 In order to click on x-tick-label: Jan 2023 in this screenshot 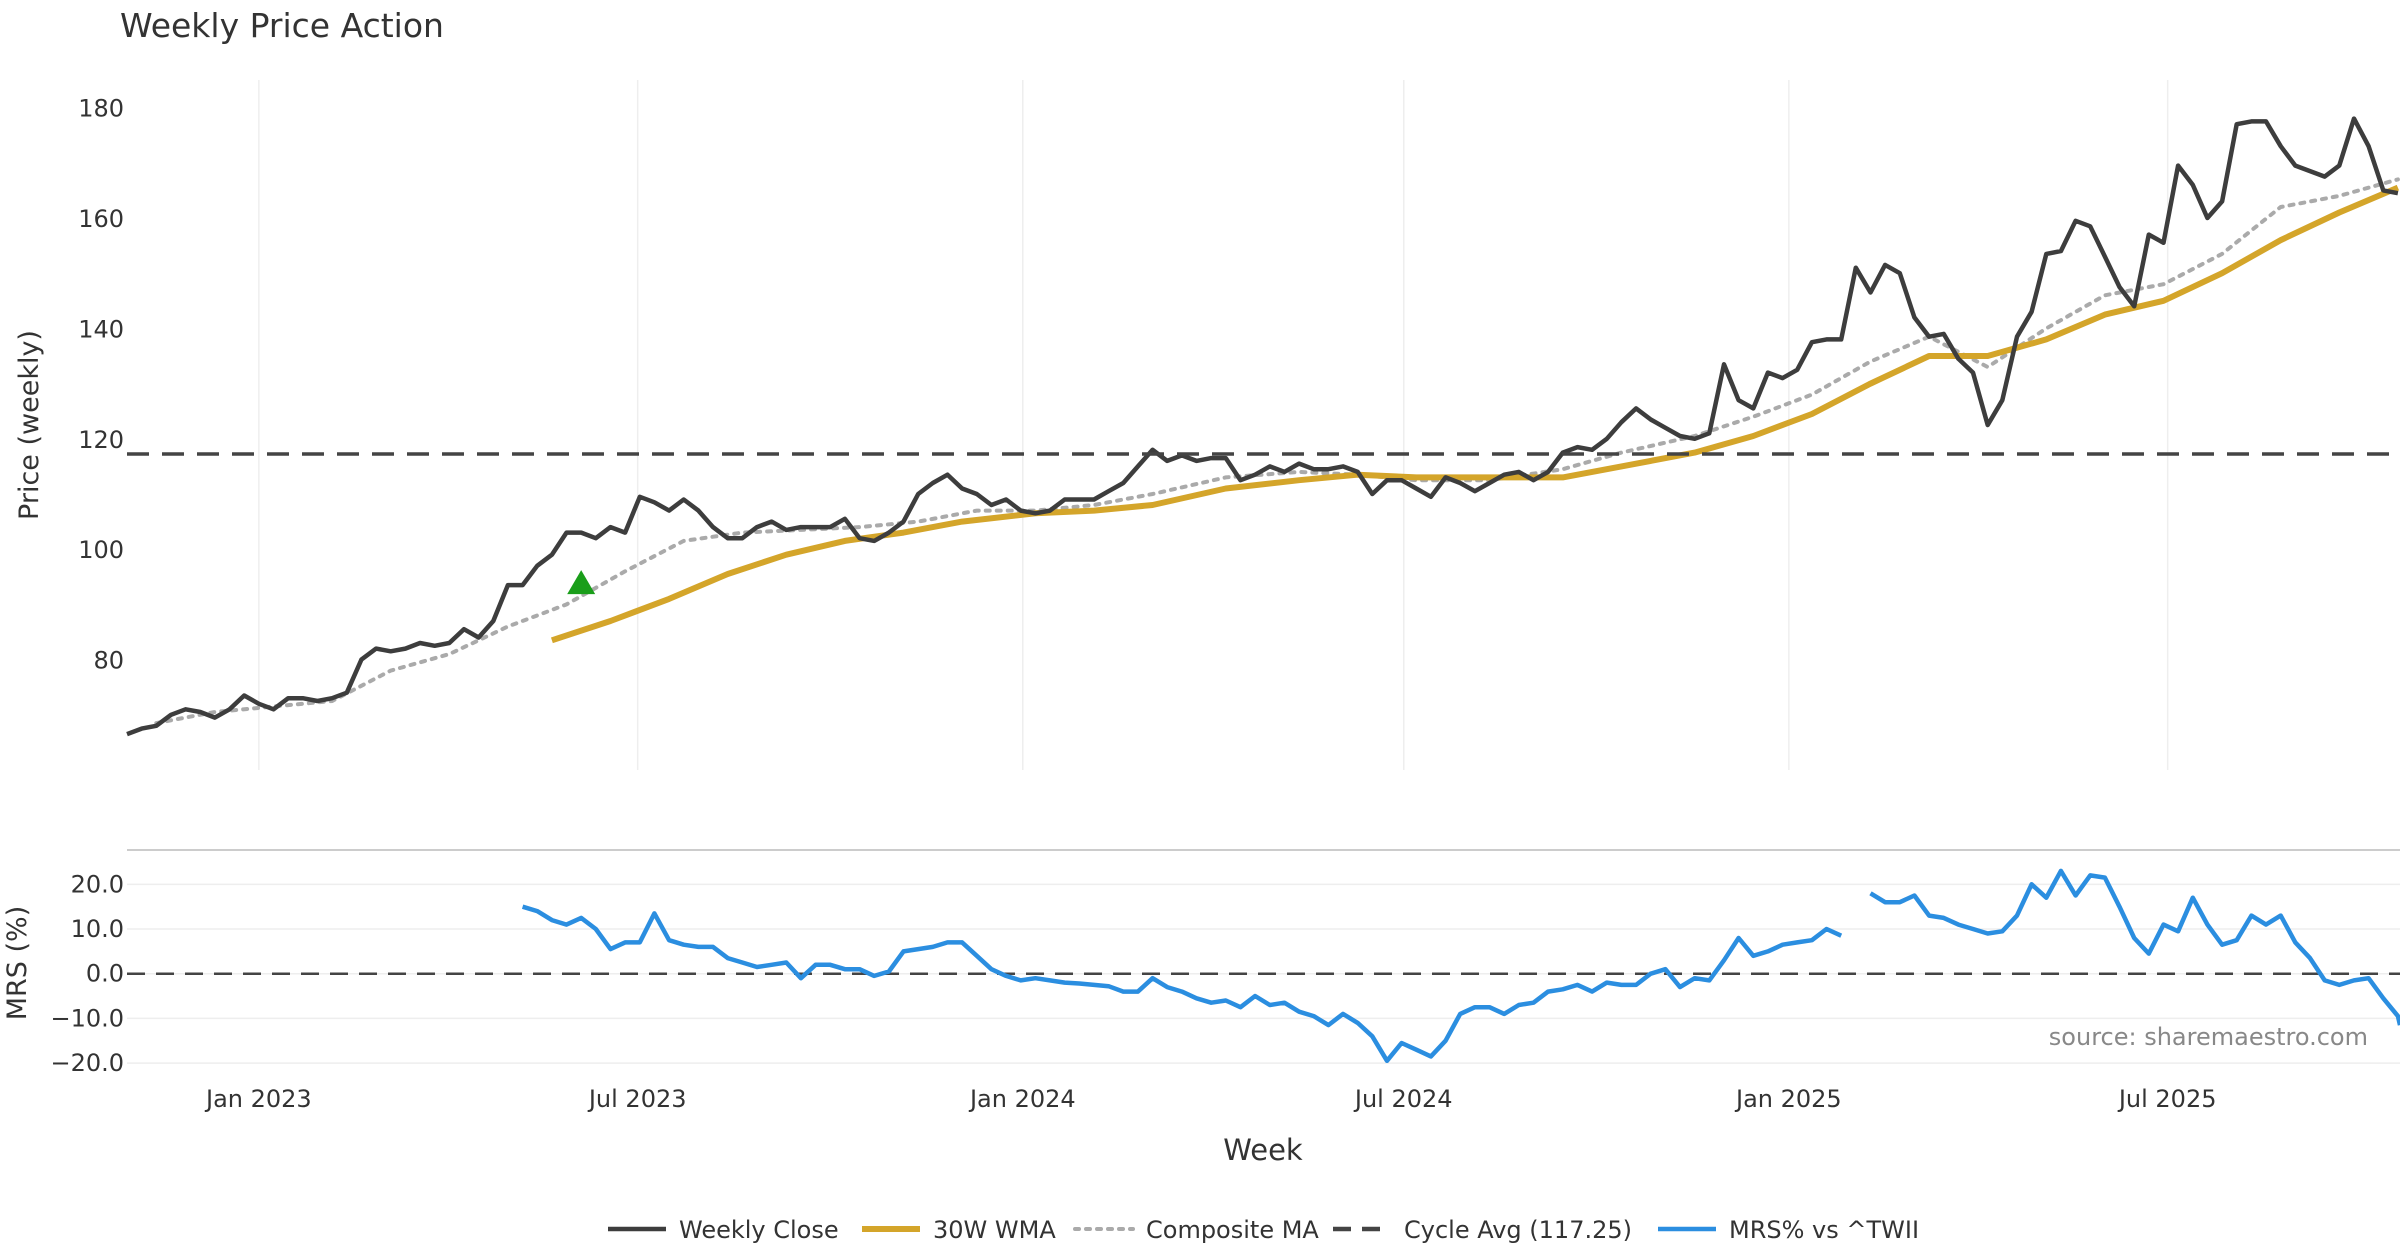, I will do `click(258, 1099)`.